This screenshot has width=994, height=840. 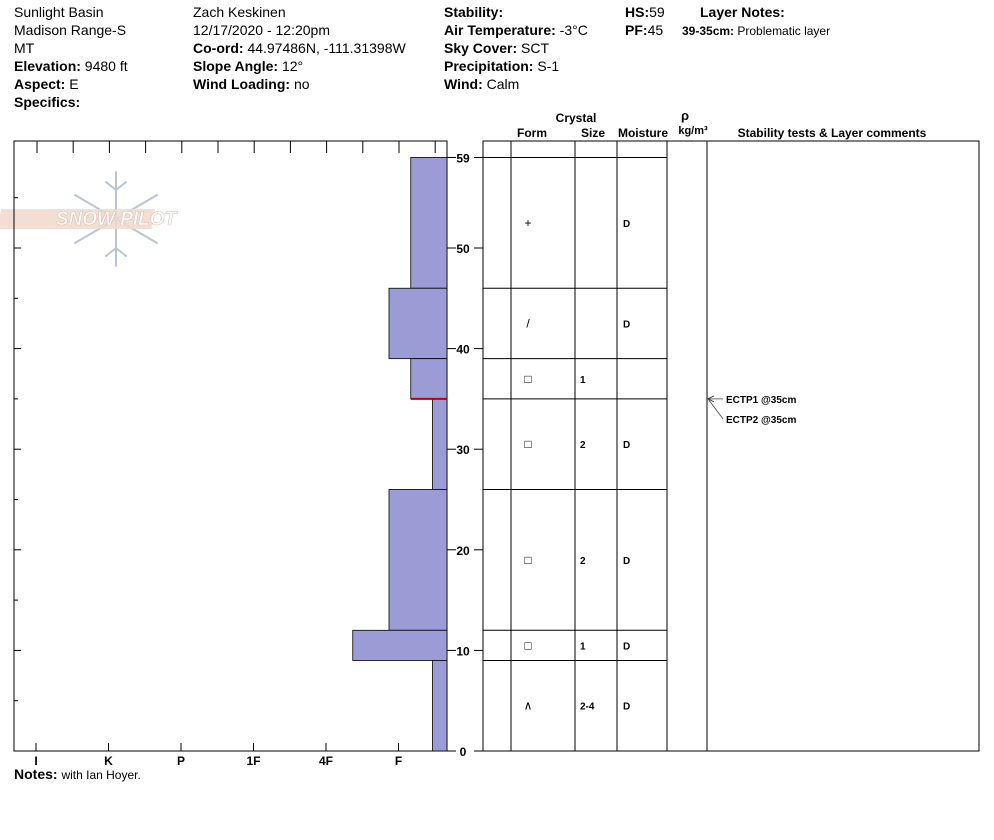 I want to click on aspect-value: E, so click(x=74, y=84).